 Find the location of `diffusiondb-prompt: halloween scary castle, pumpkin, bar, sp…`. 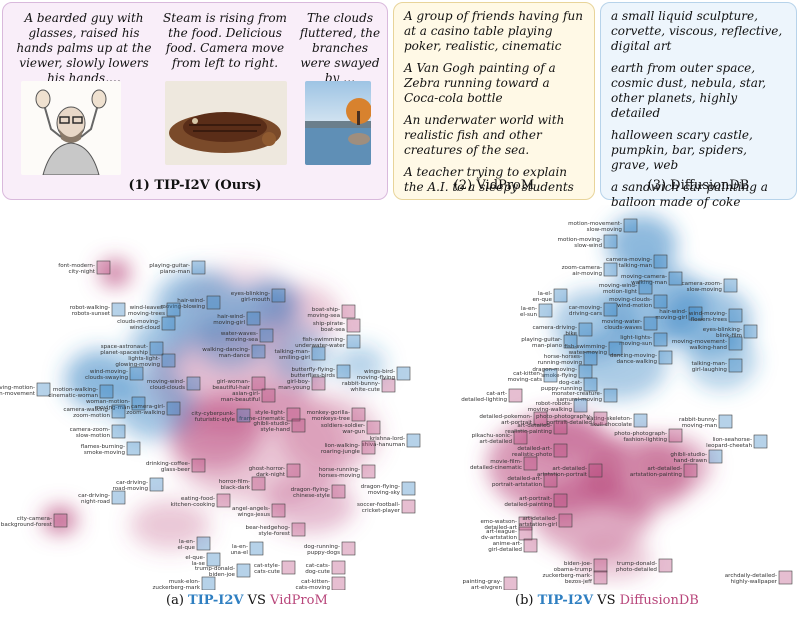

diffusiondb-prompt: halloween scary castle, pumpkin, bar, sp… is located at coordinates (682, 150).